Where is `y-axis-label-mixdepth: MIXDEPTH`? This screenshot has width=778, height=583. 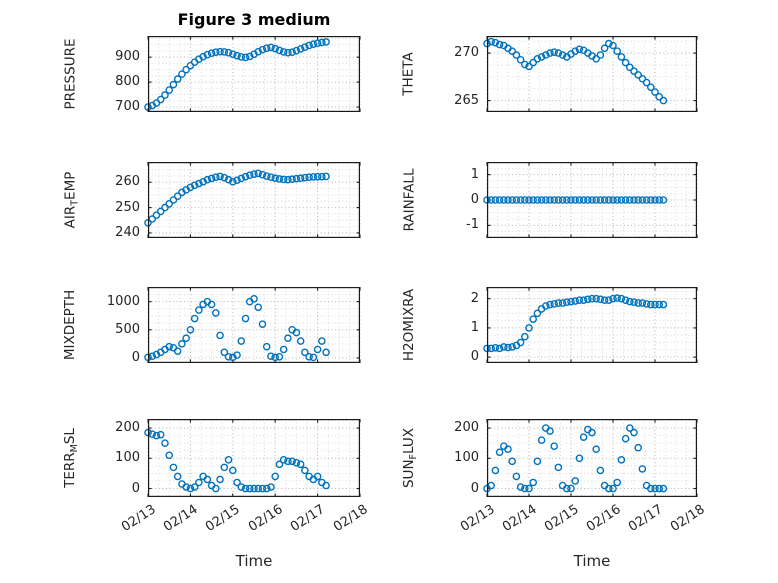
y-axis-label-mixdepth: MIXDEPTH is located at coordinates (70, 325).